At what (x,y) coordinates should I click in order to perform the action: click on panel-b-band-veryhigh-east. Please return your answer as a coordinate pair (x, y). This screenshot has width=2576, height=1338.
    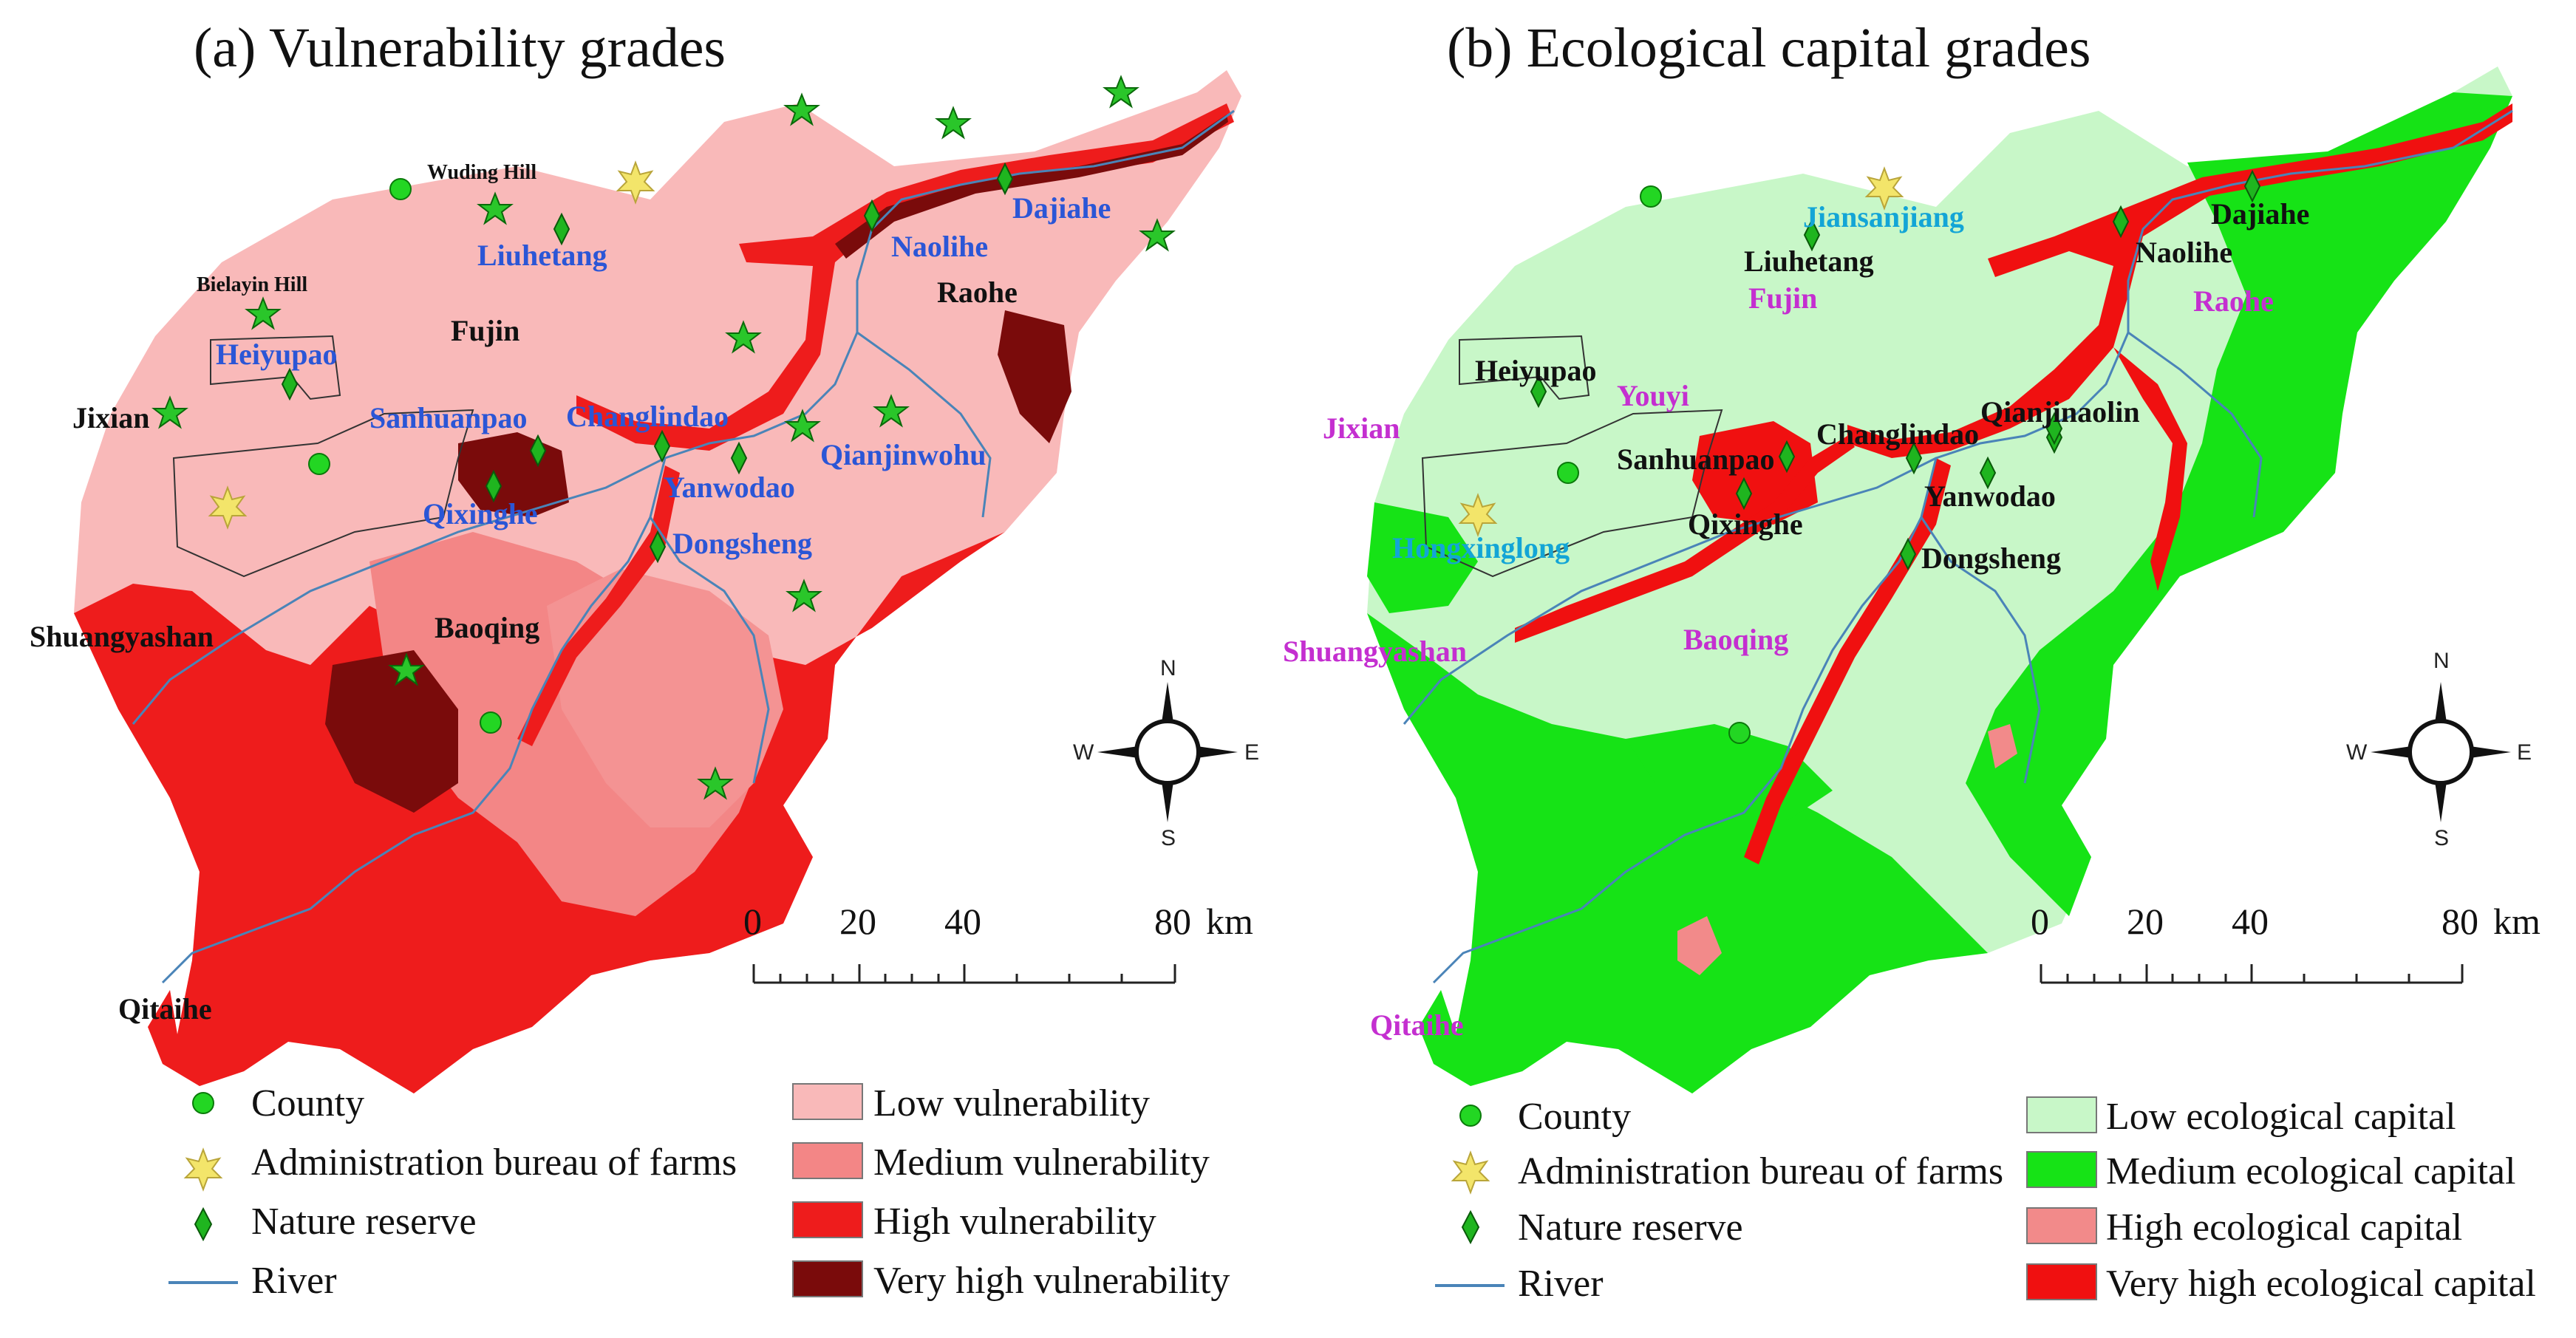
    Looking at the image, I should click on (2150, 469).